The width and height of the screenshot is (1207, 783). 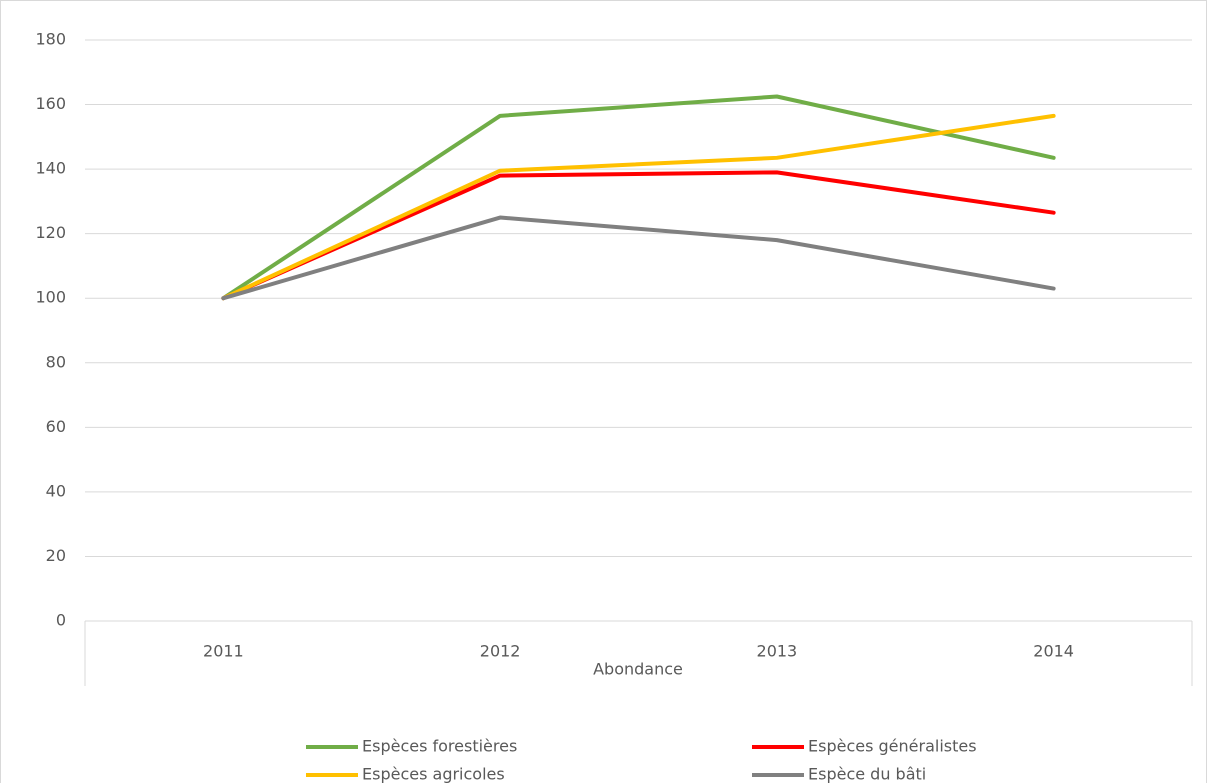 What do you see at coordinates (223, 651) in the screenshot?
I see `x-tick-label: 2011` at bounding box center [223, 651].